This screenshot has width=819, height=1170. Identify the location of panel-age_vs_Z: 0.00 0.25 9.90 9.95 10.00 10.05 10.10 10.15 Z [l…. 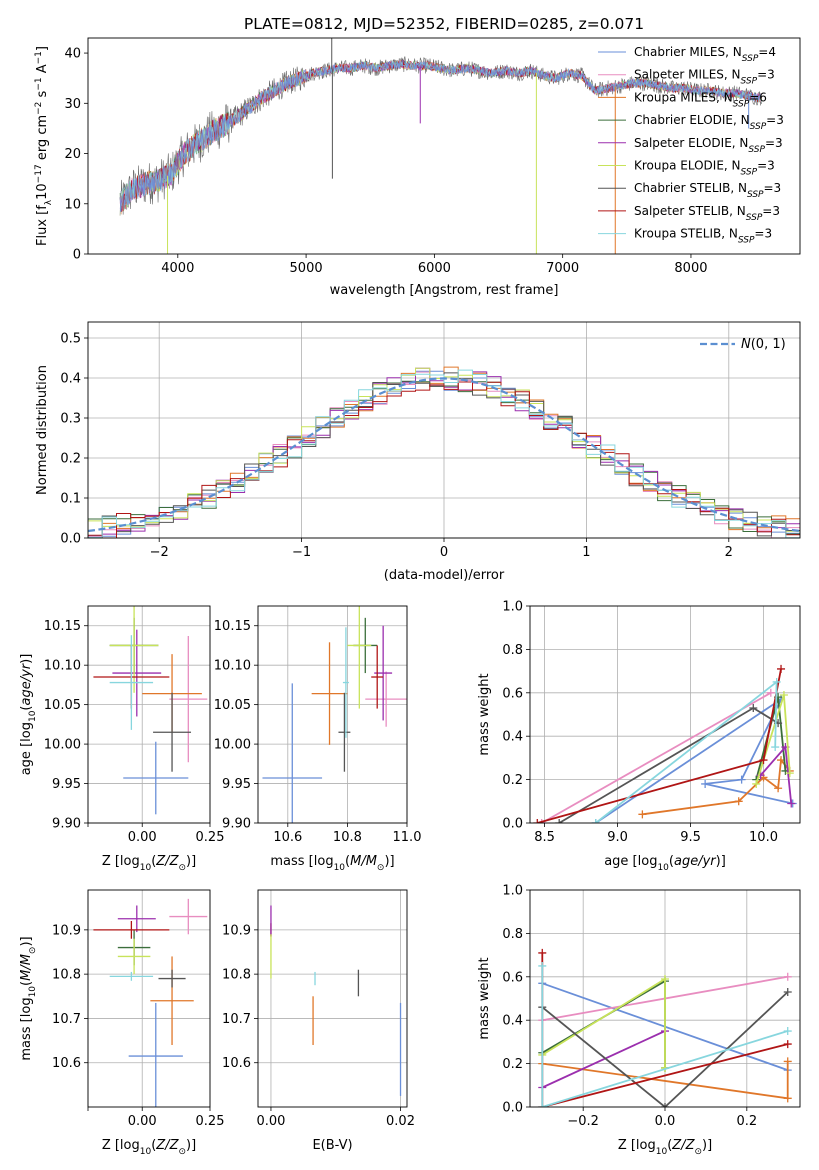
(121, 739).